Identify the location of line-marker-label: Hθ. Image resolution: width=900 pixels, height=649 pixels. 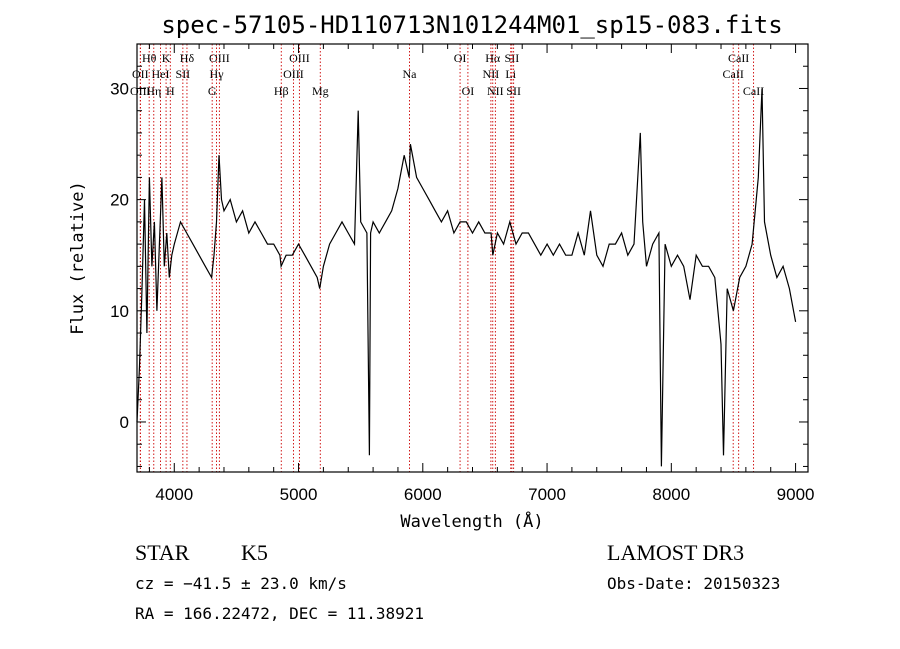
(149, 58).